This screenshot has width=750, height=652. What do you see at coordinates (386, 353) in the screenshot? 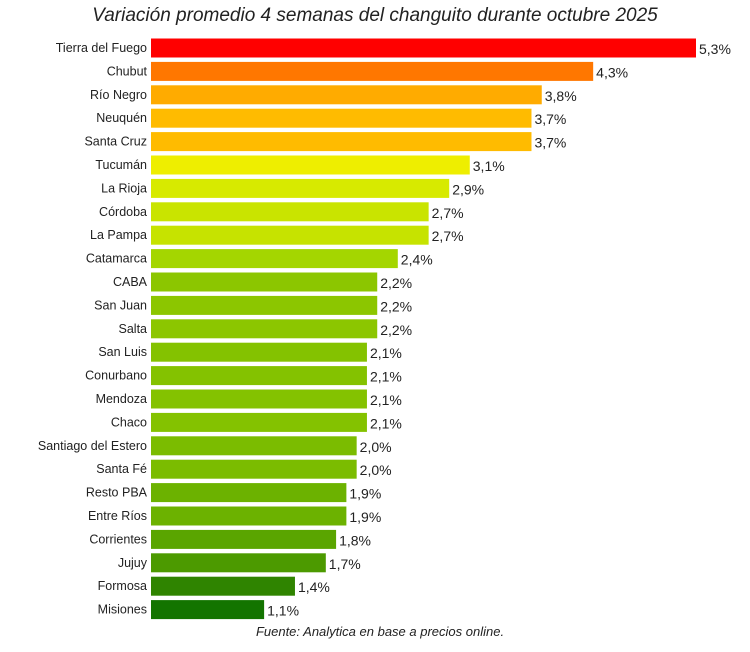
I see `value-label-san-luis: 2,1%` at bounding box center [386, 353].